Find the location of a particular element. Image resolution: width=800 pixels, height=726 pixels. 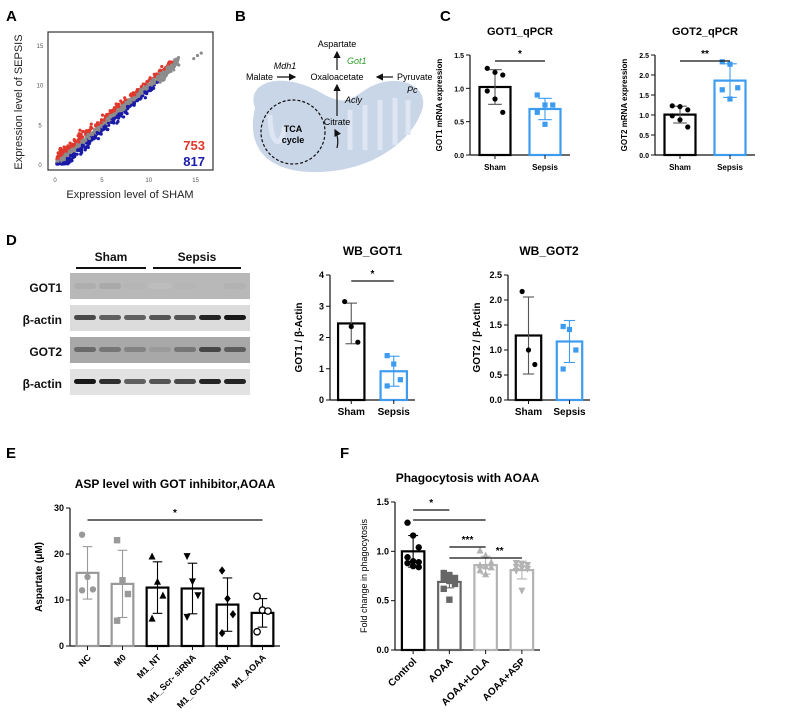

downregulated-count: 817 is located at coordinates (194, 161).